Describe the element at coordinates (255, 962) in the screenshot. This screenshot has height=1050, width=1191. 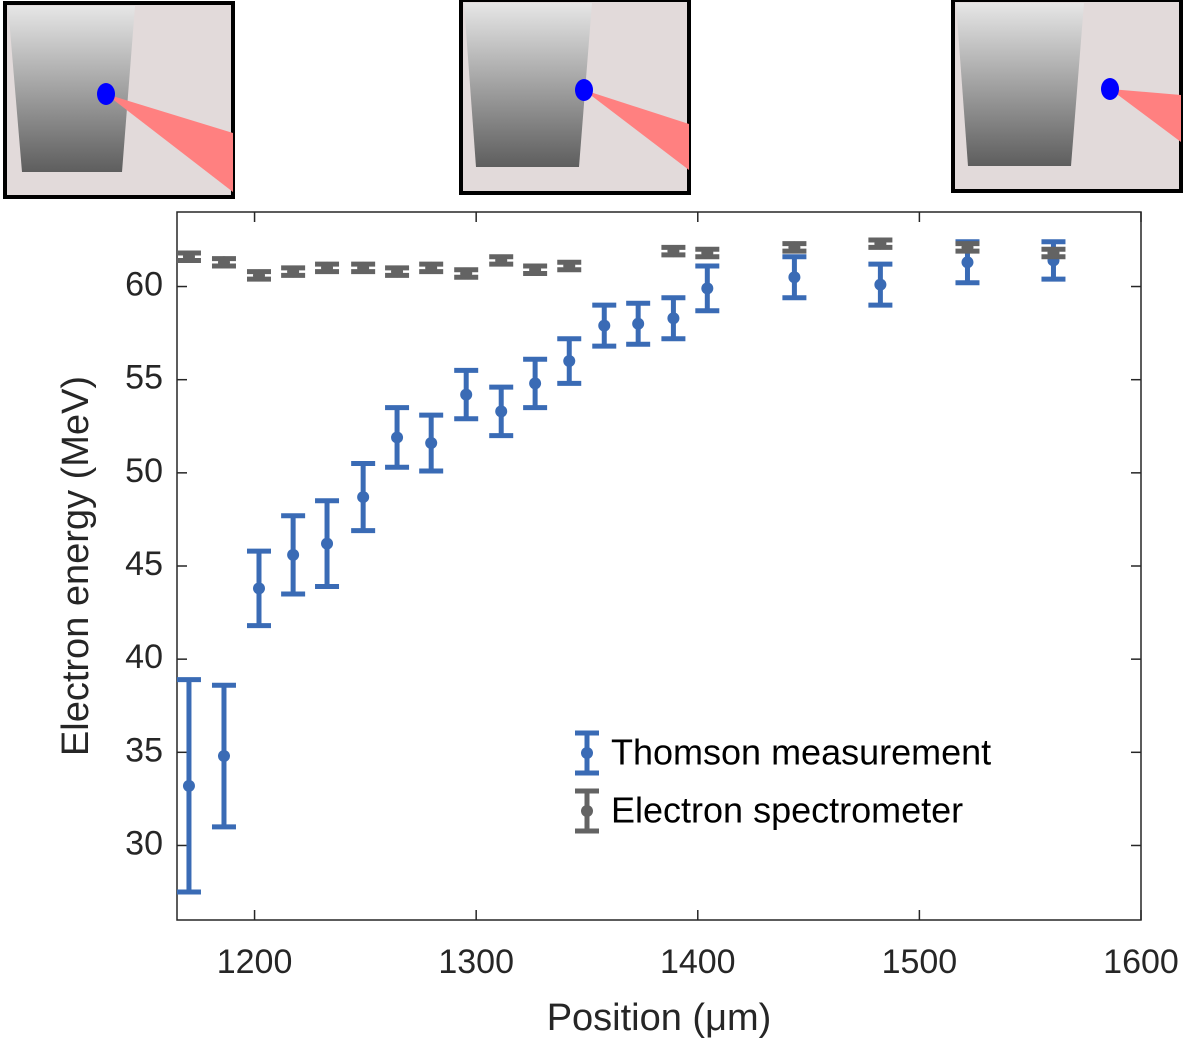
I see `x-tick-label: 1200` at that location.